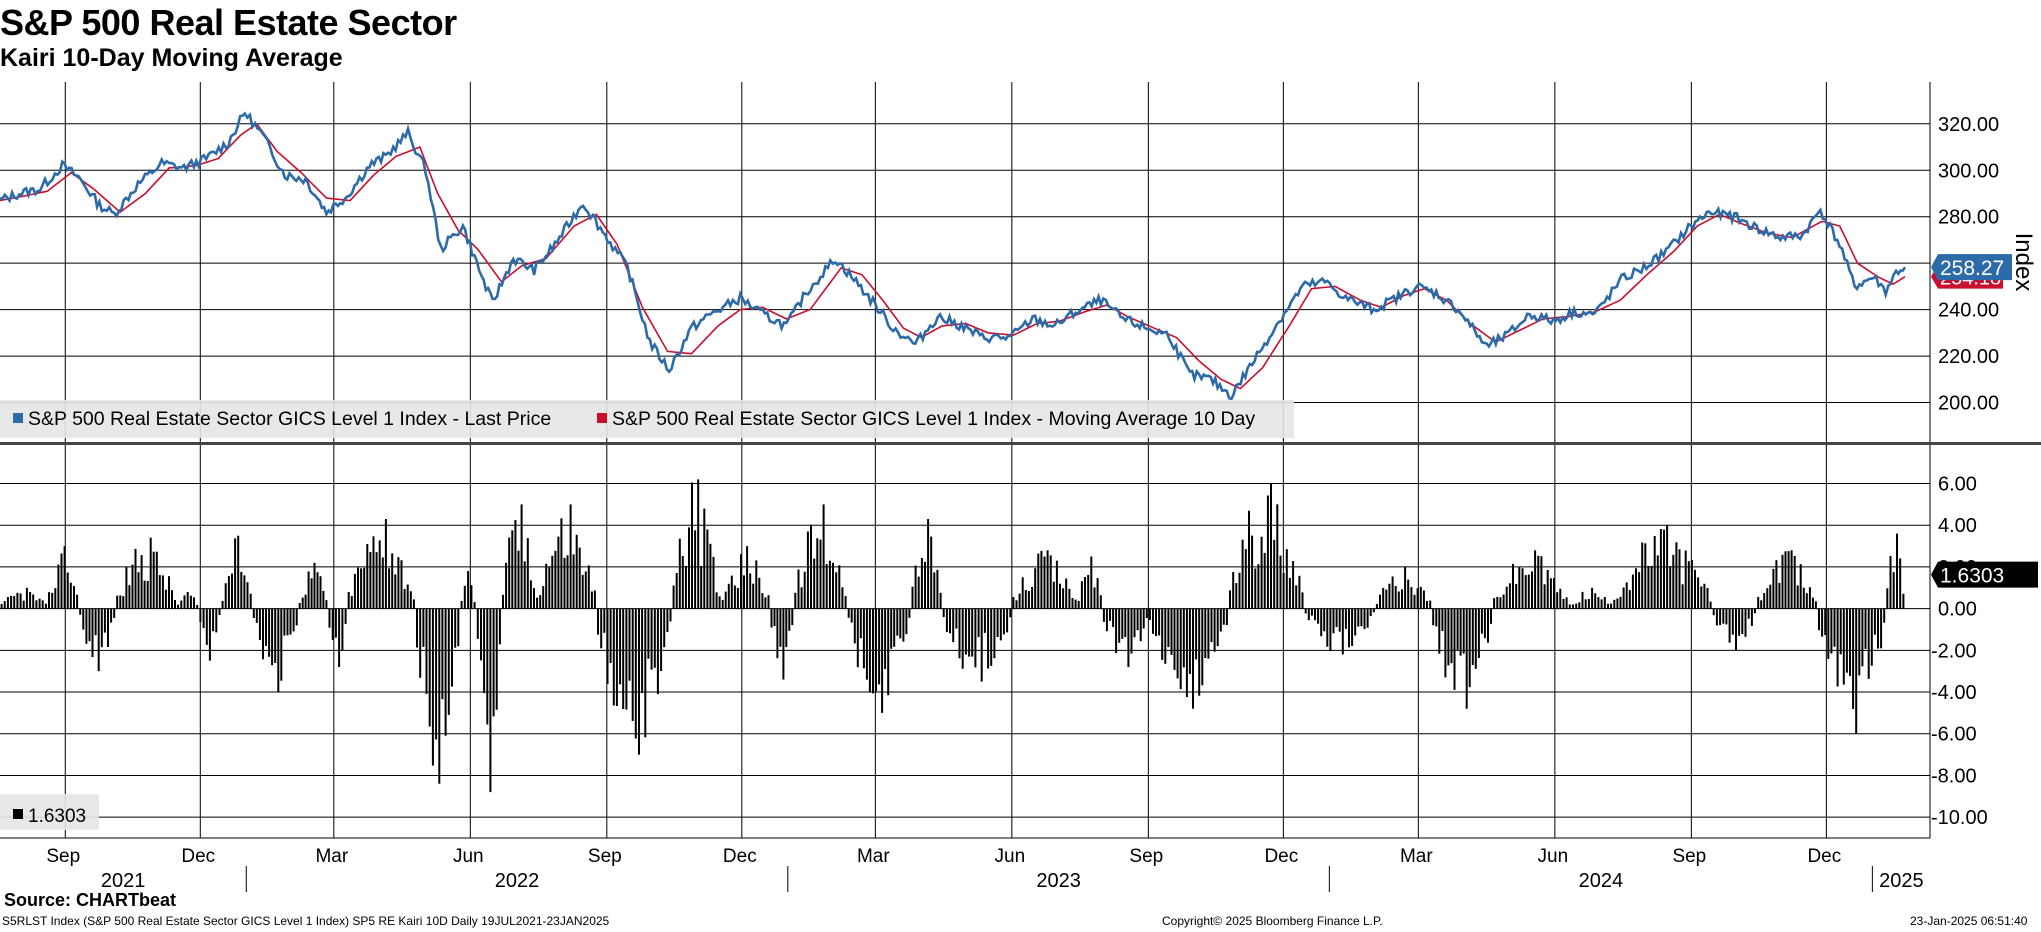 The width and height of the screenshot is (2041, 932). Describe the element at coordinates (1010, 856) in the screenshot. I see `x-tick-label: Jun` at that location.